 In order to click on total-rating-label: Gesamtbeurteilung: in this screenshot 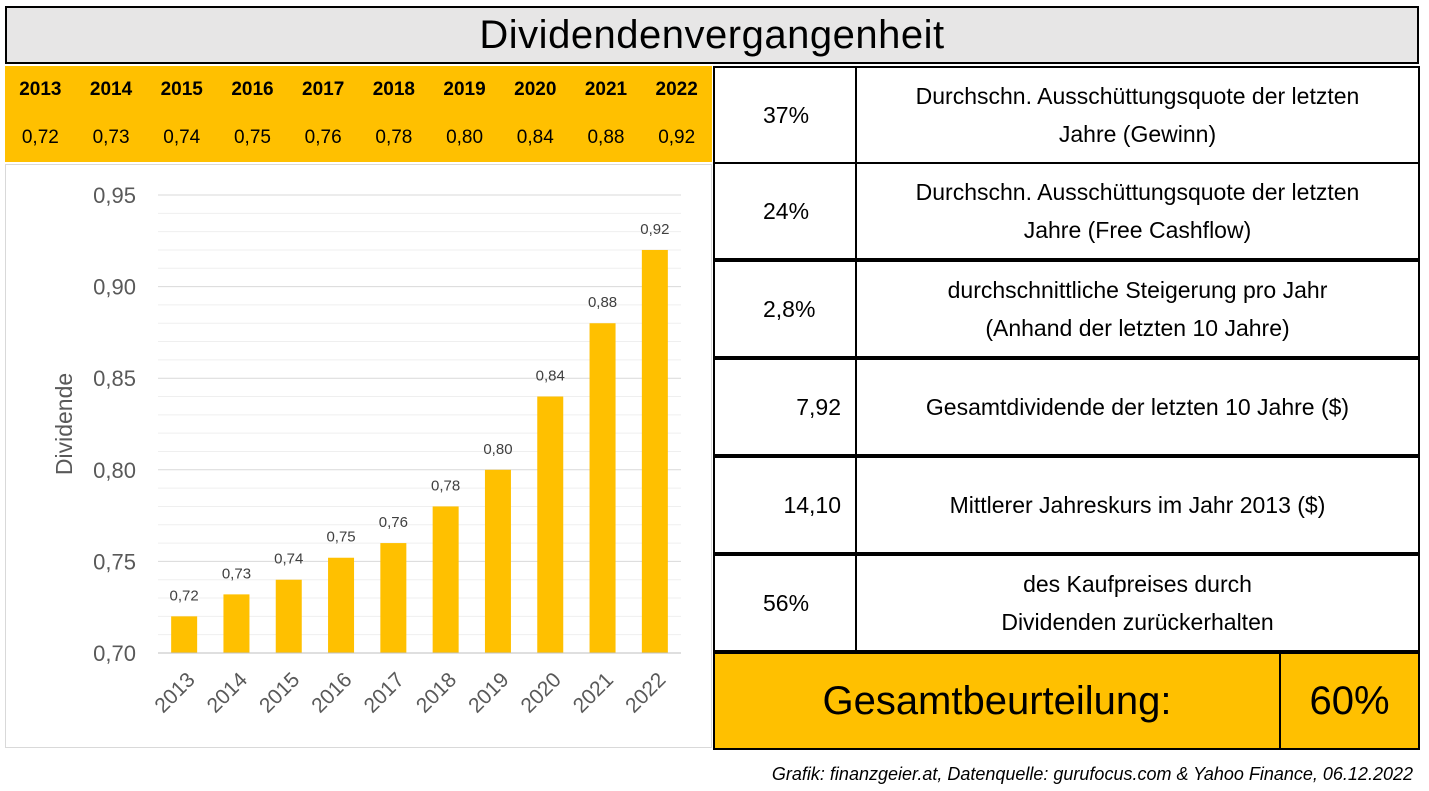, I will do `click(998, 701)`.